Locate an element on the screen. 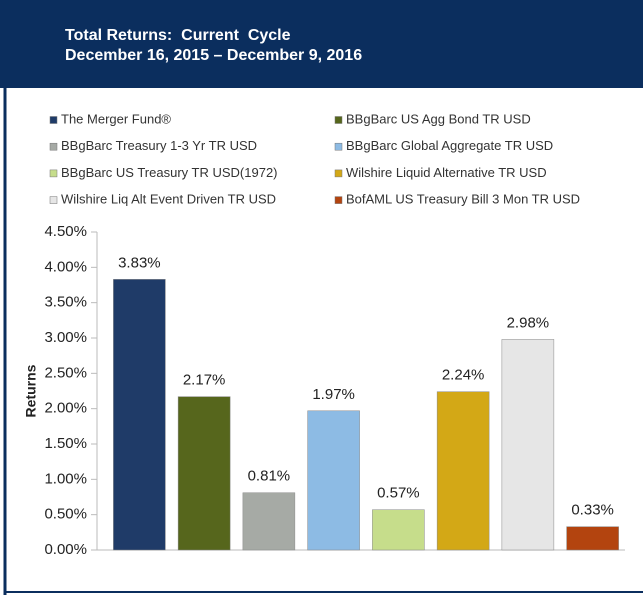 The width and height of the screenshot is (643, 595). value-label: 0.57% is located at coordinates (398, 493).